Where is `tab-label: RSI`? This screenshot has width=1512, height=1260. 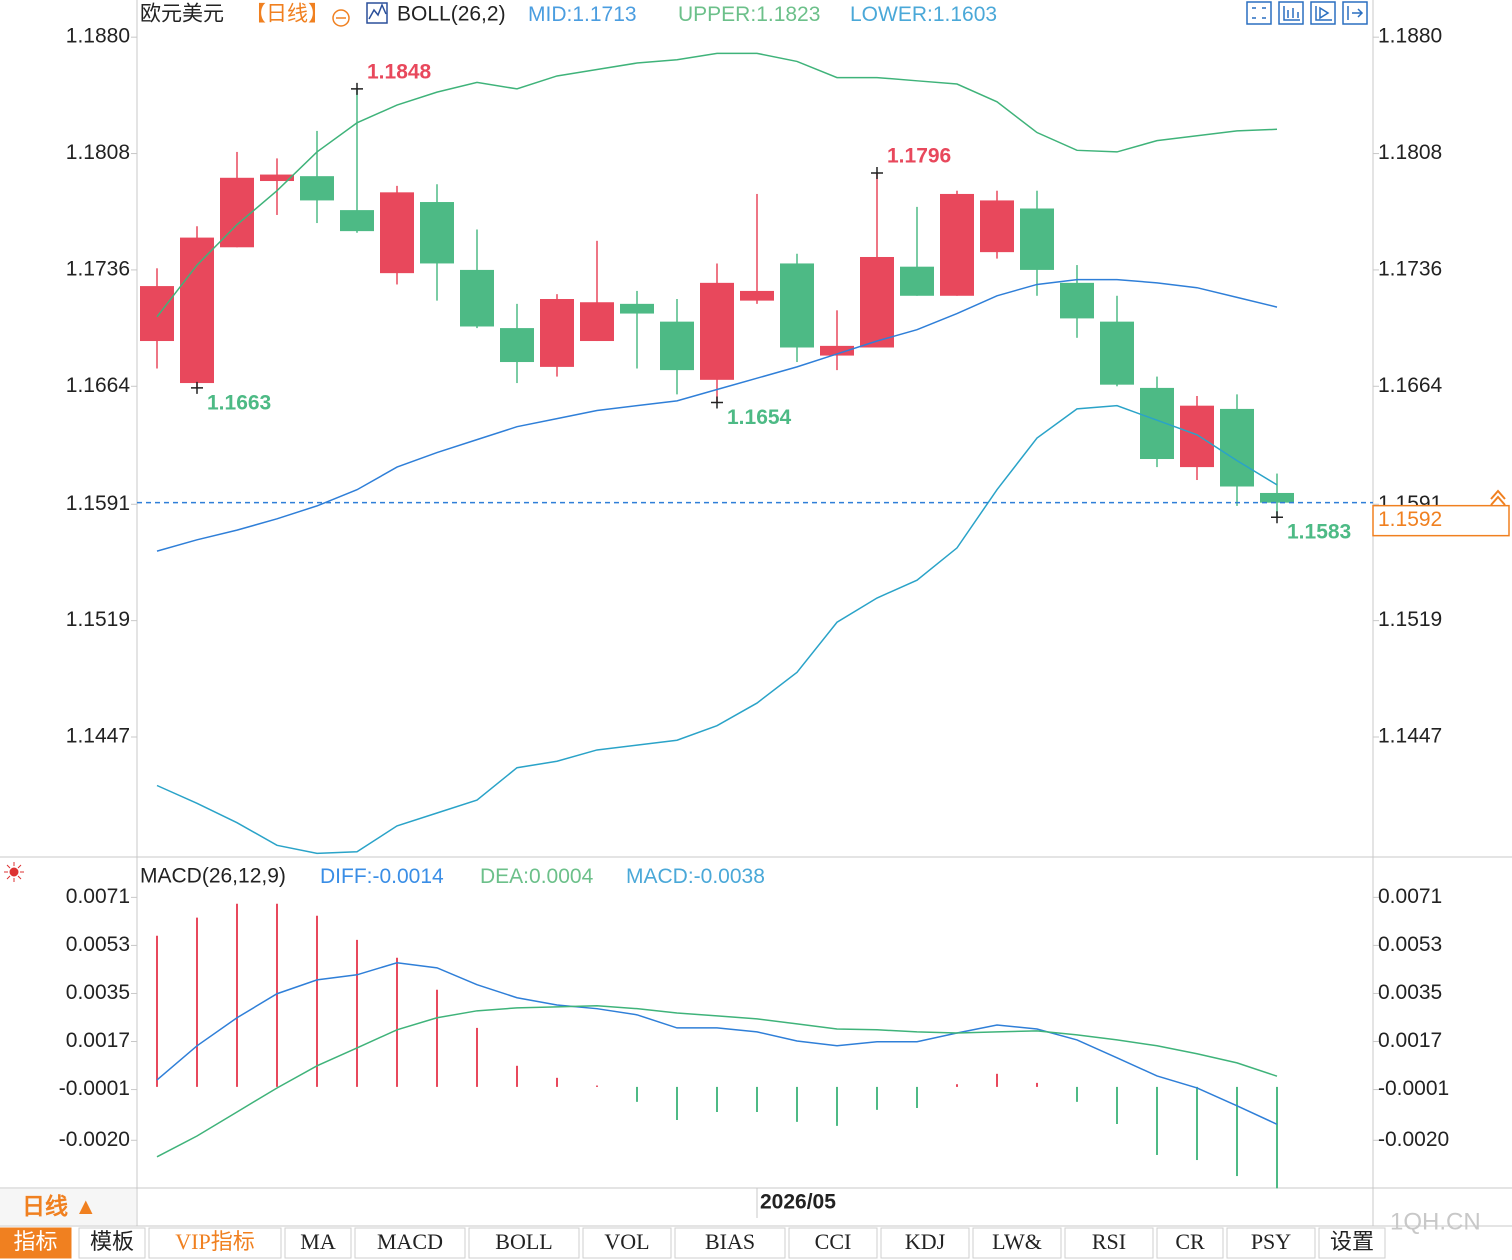 tab-label: RSI is located at coordinates (1109, 1241).